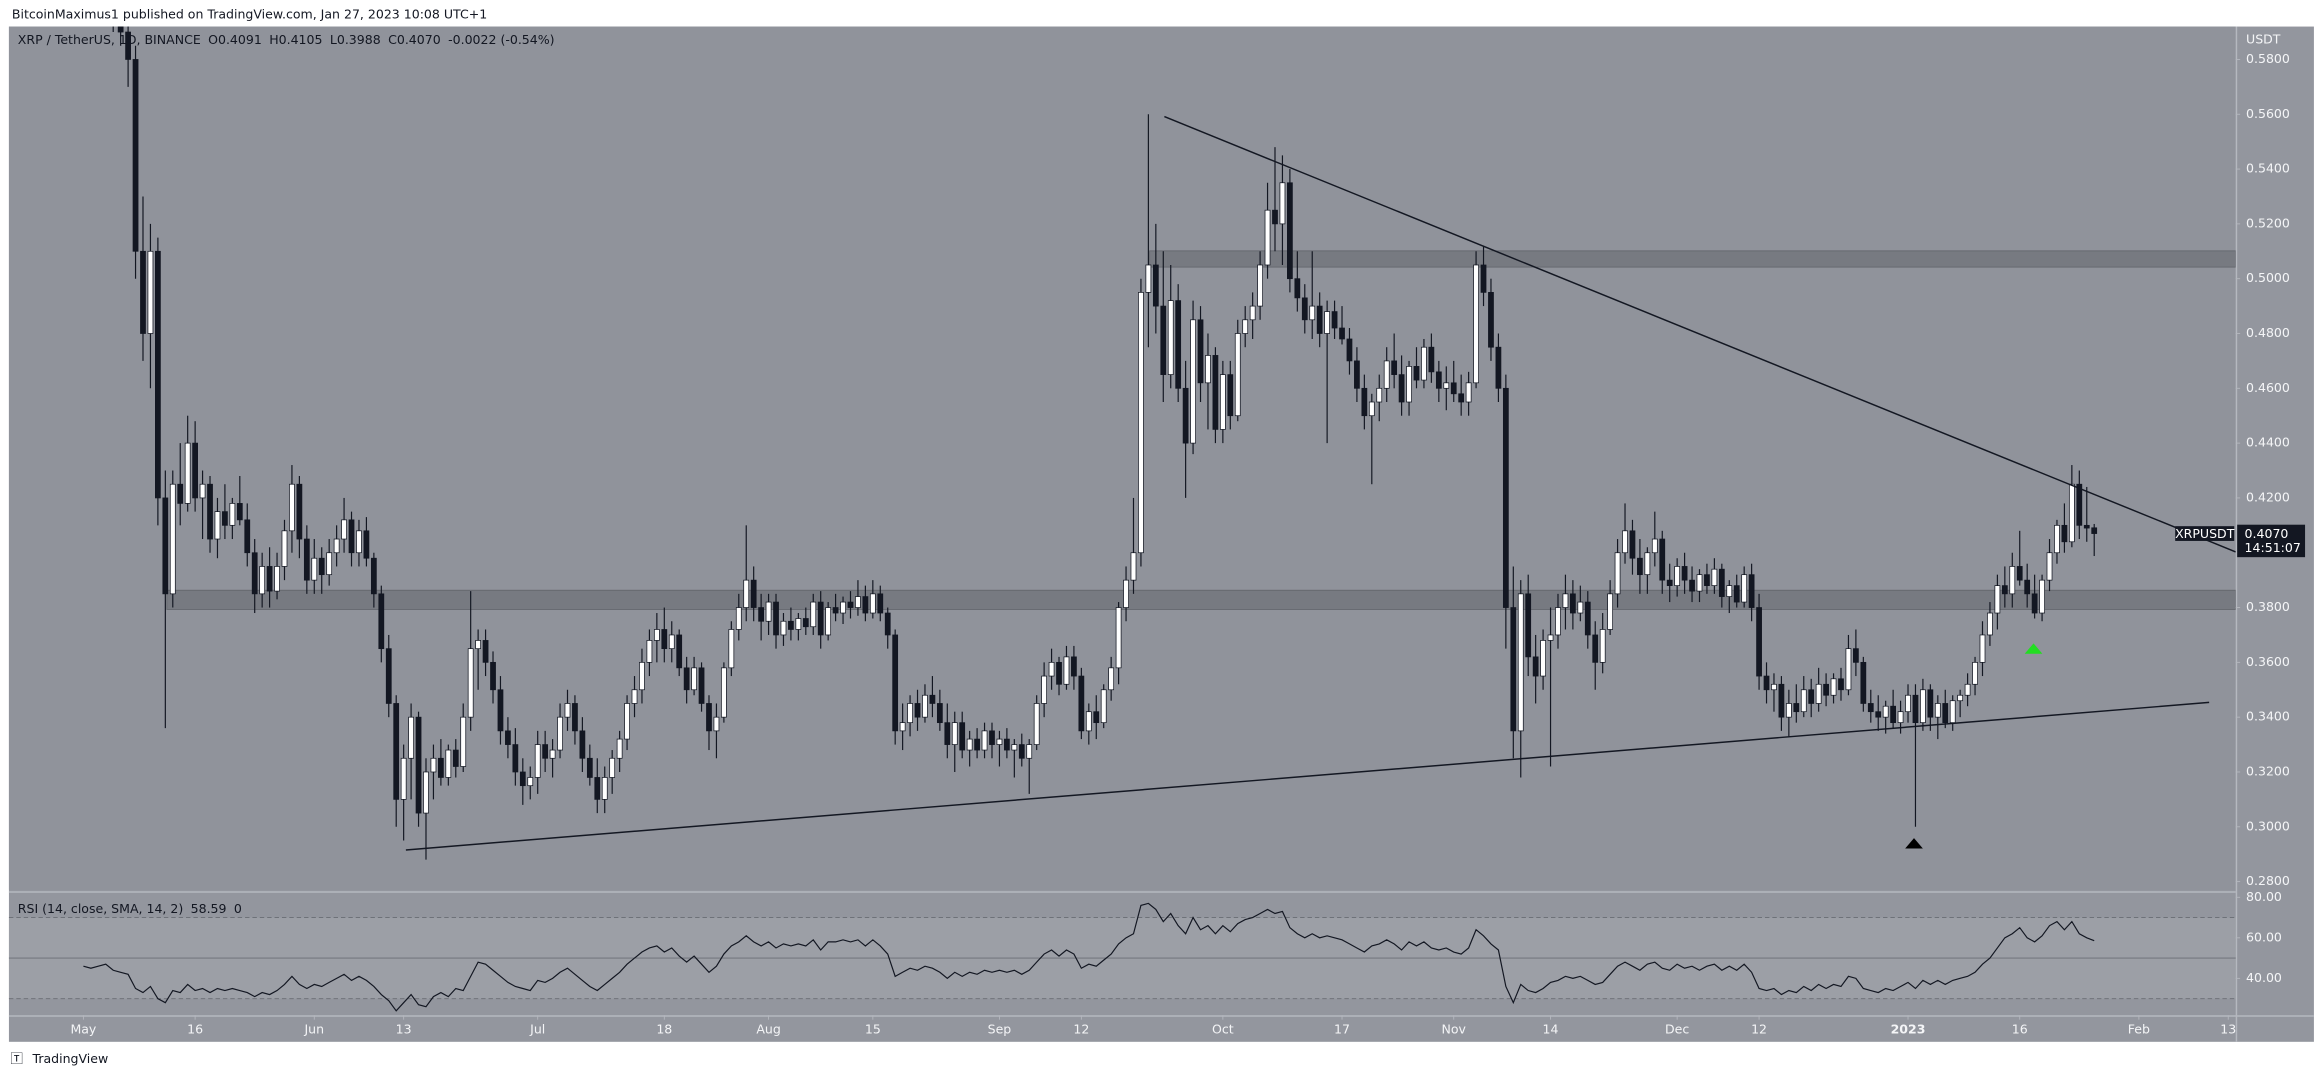 Image resolution: width=2314 pixels, height=1079 pixels. Describe the element at coordinates (537, 1029) in the screenshot. I see `x-tick-label: Jul` at that location.